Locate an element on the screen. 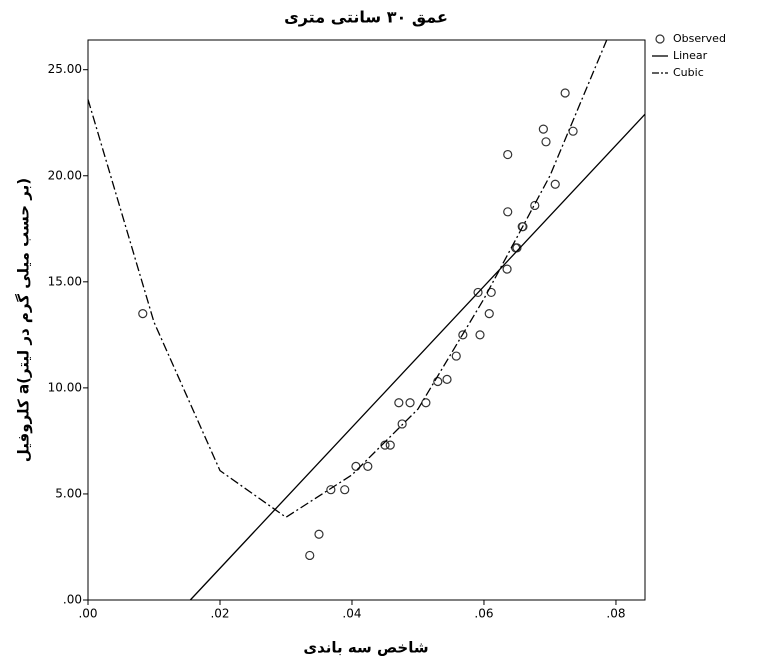 The image size is (758, 663). y-tick-label: 15.00 is located at coordinates (65, 281).